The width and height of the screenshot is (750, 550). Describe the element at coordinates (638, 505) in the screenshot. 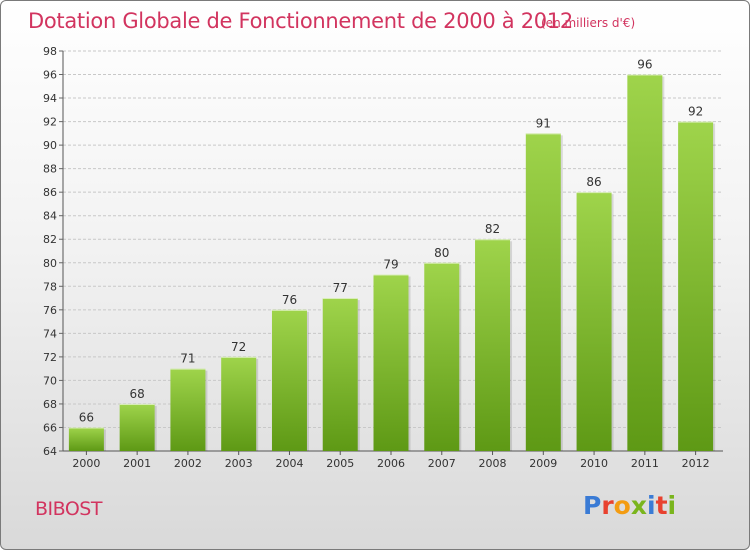

I see `logo-letter: x` at that location.